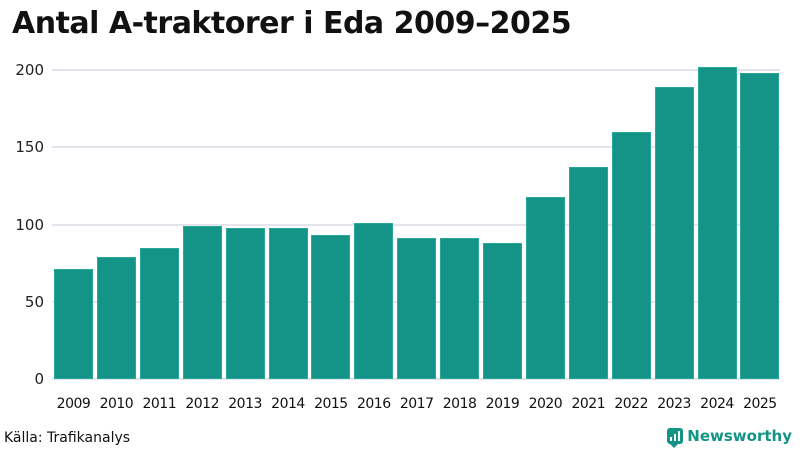  I want to click on x-tick-label: 2017, so click(416, 404).